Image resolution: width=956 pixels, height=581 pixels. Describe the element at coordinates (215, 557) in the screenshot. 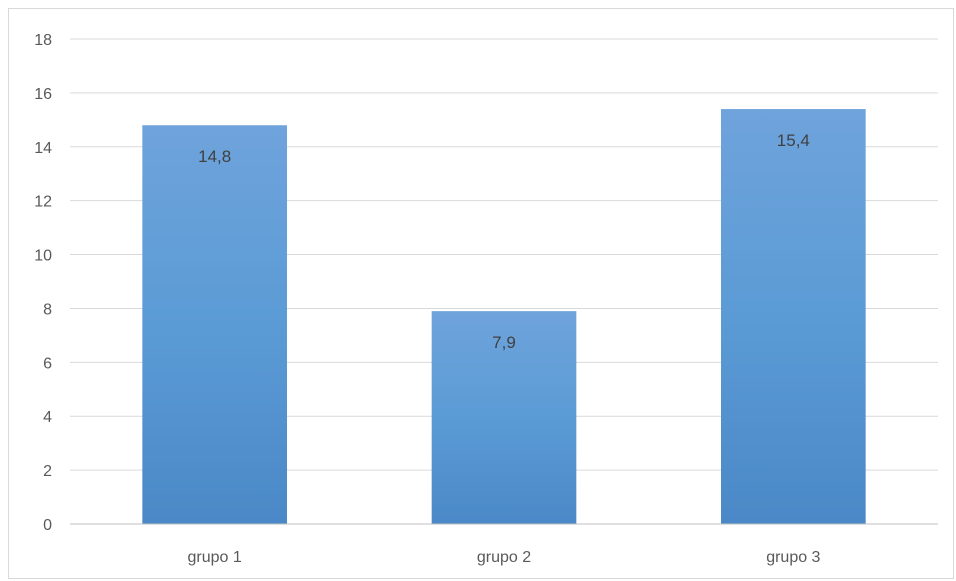

I see `category-label: grupo 1` at that location.